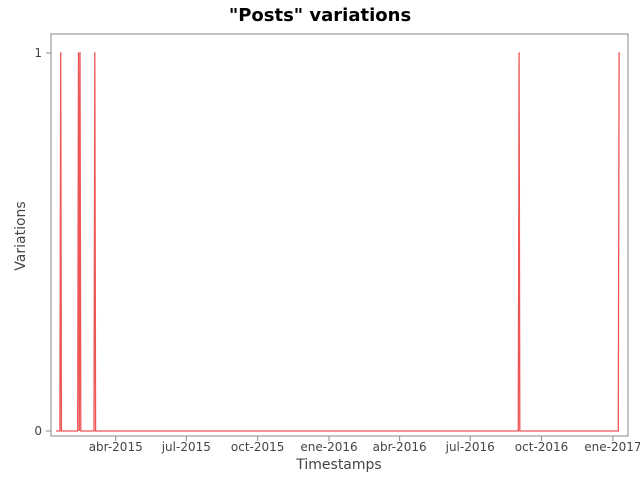 The image size is (640, 480). What do you see at coordinates (400, 447) in the screenshot?
I see `x-tick-label: abr-2016` at bounding box center [400, 447].